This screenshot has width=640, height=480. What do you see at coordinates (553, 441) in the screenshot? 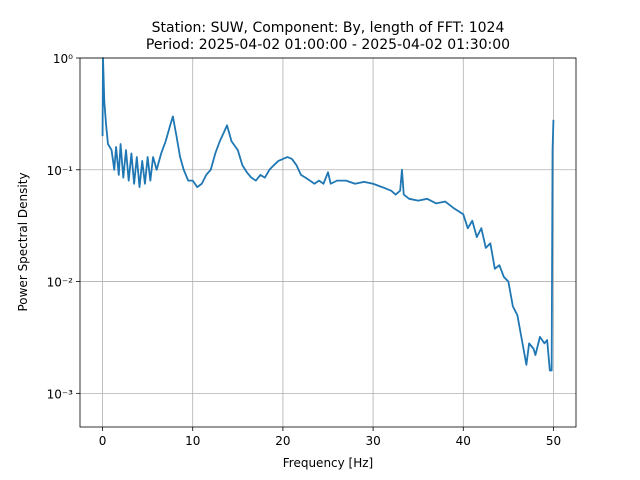
I see `x-tick-label: 50` at bounding box center [553, 441].